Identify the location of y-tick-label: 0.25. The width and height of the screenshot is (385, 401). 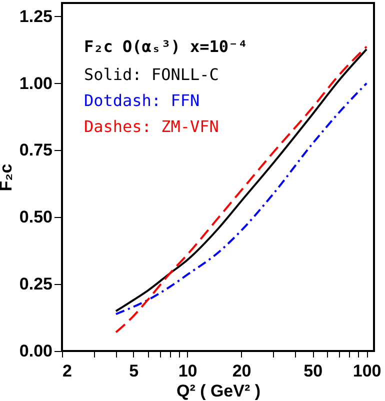
(35, 284).